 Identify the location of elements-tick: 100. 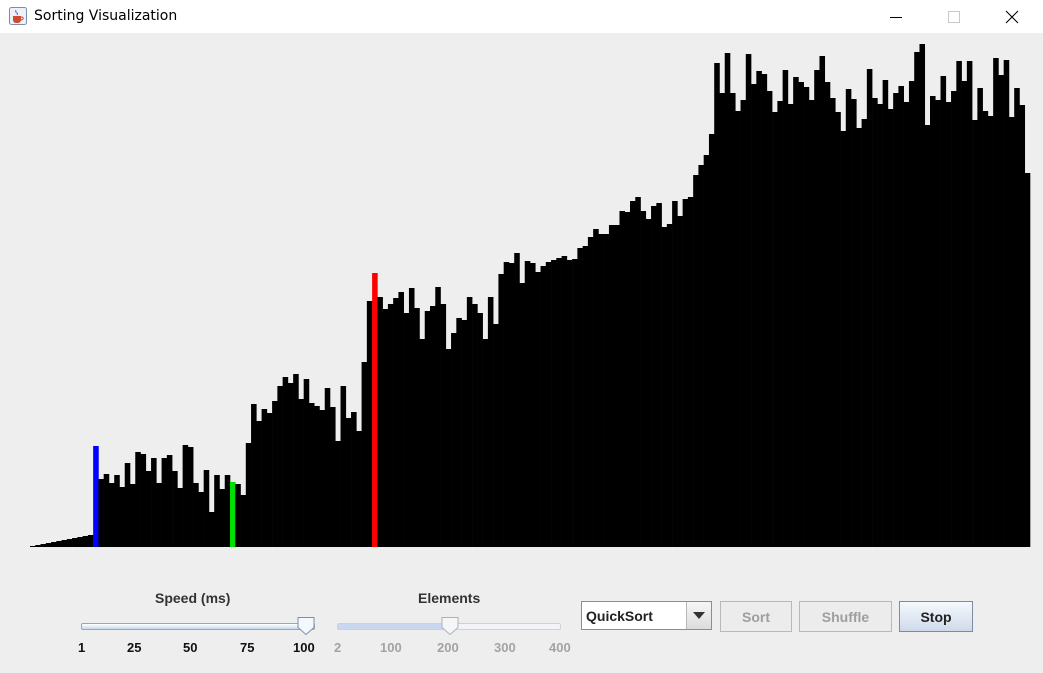
(391, 647).